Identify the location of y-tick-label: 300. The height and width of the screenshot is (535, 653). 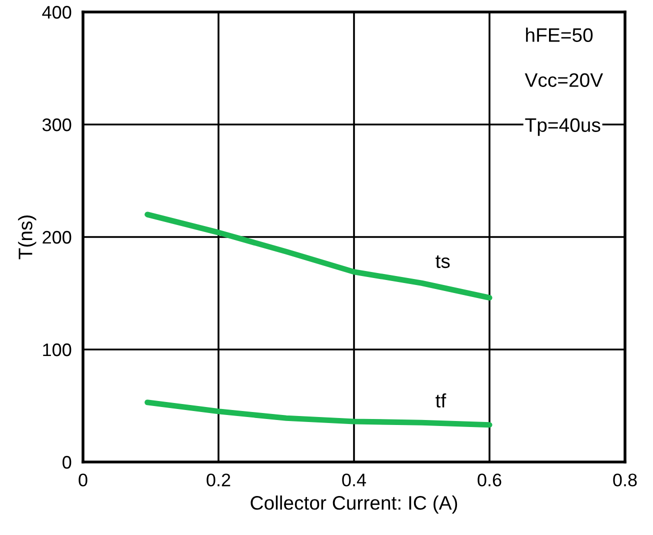
(57, 125).